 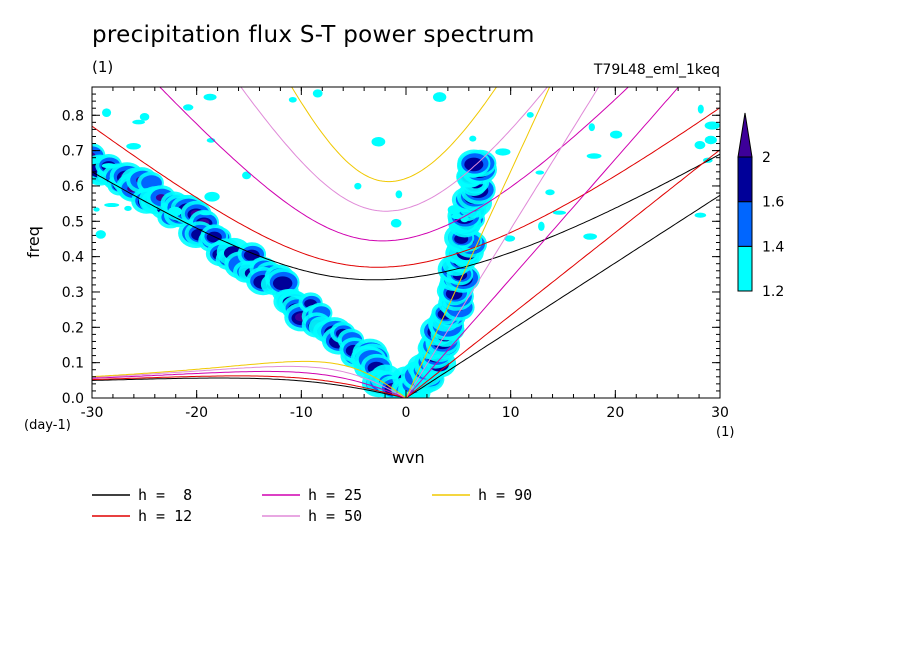 I want to click on x-tick-label: 20, so click(x=615, y=413).